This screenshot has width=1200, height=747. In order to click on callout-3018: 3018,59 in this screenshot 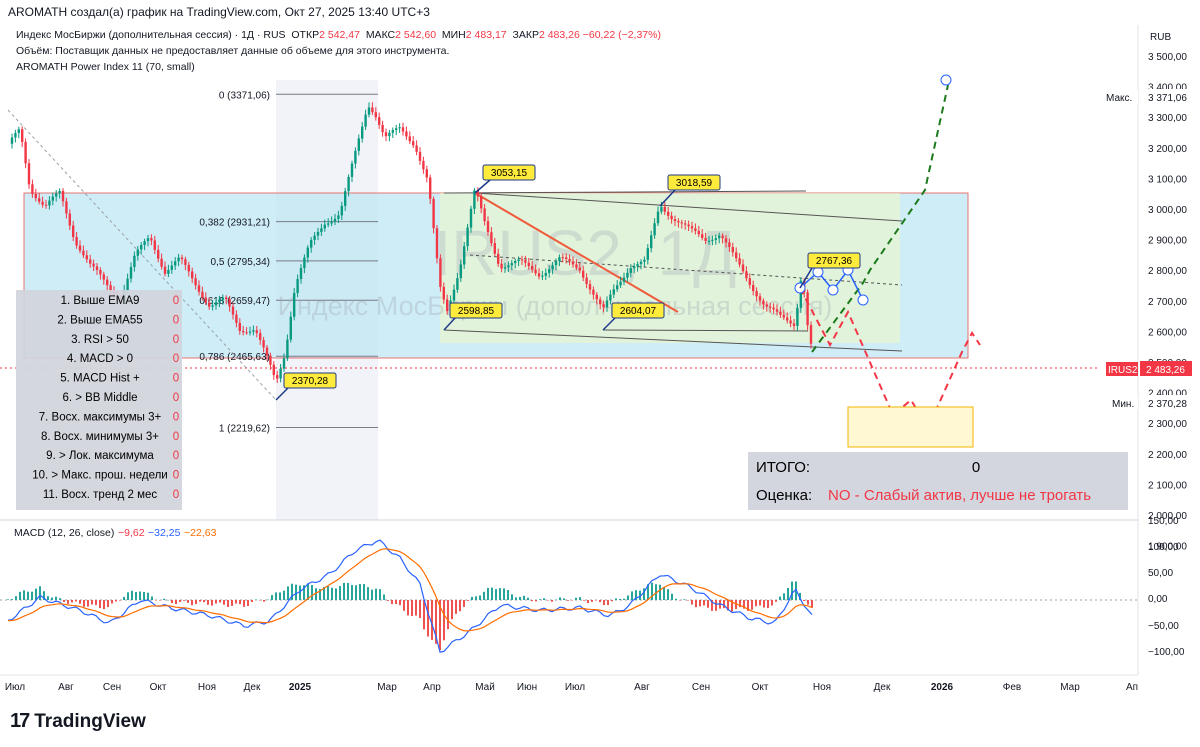, I will do `click(690, 190)`.